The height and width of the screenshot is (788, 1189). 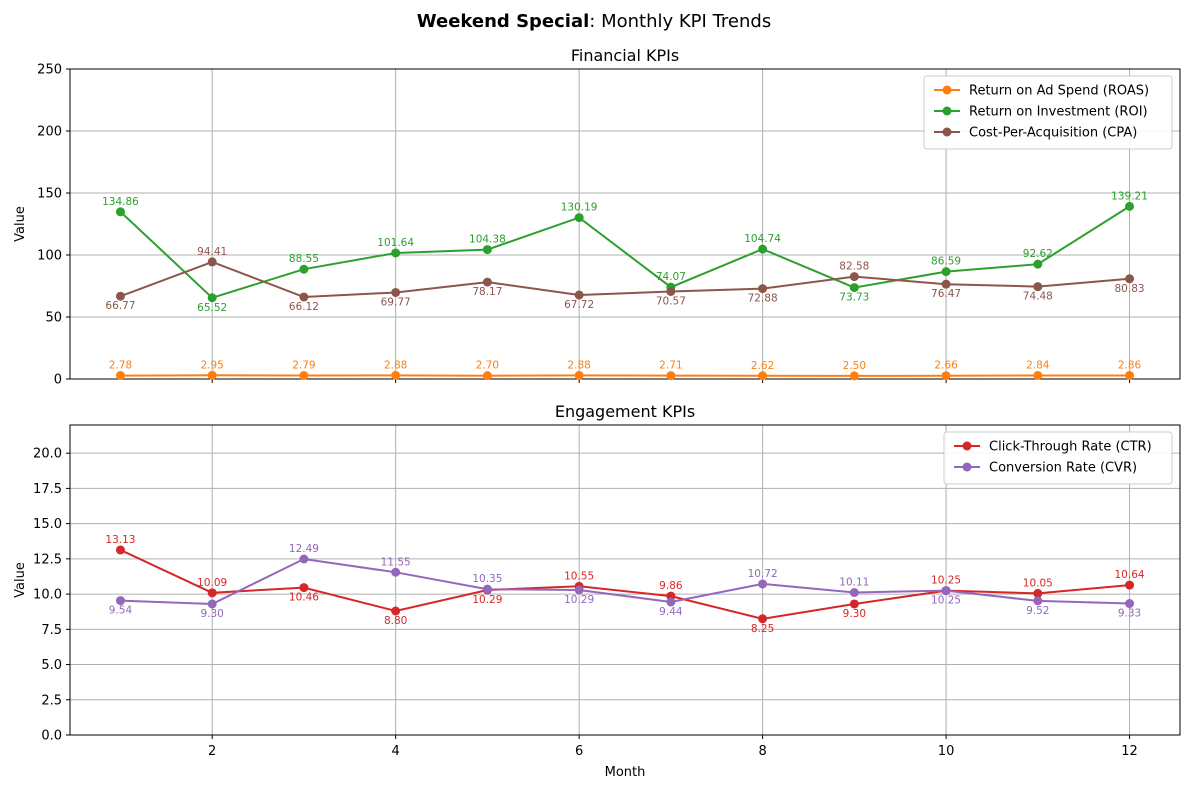 I want to click on click-through-rate-ctr-legend-label: Click-Through Rate (CTR), so click(x=1070, y=447).